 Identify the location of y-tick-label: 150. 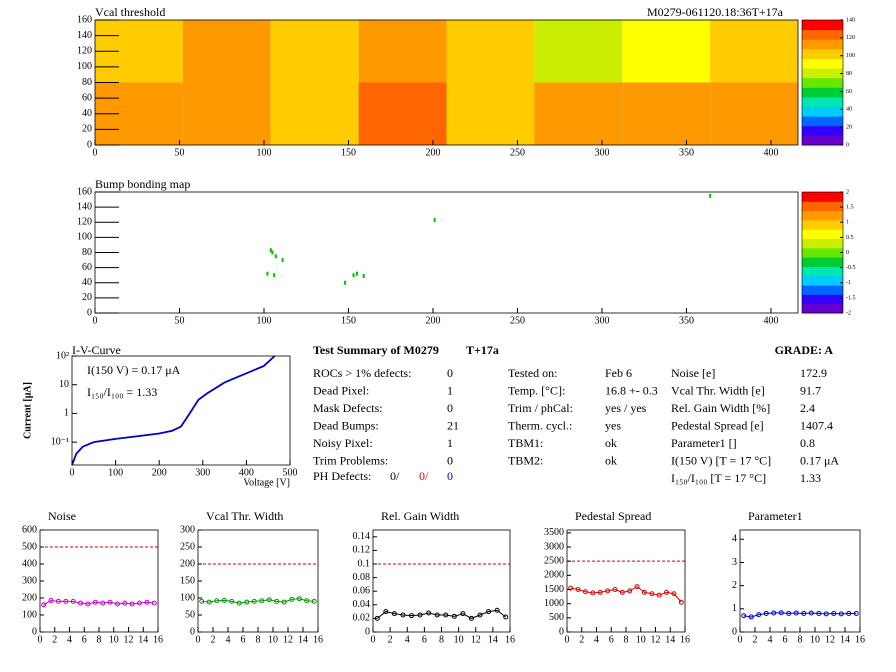
(187, 580).